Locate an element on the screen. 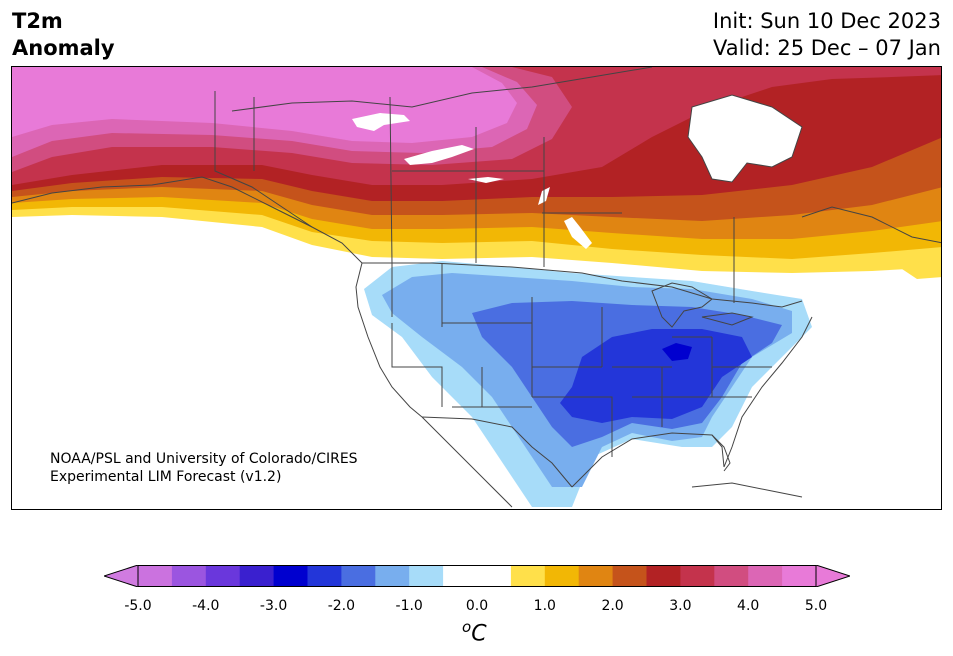  colorbar is located at coordinates (477, 576).